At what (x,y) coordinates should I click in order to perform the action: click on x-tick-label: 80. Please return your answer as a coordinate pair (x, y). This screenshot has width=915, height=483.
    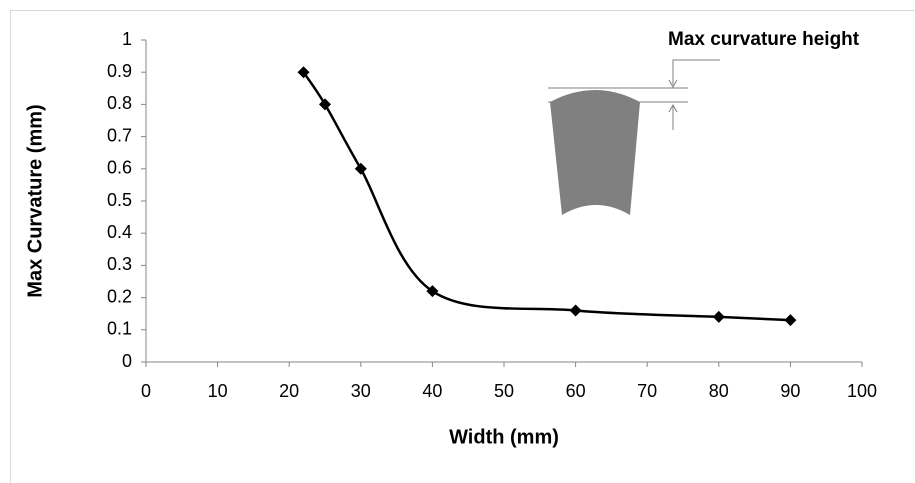
    Looking at the image, I should click on (719, 391).